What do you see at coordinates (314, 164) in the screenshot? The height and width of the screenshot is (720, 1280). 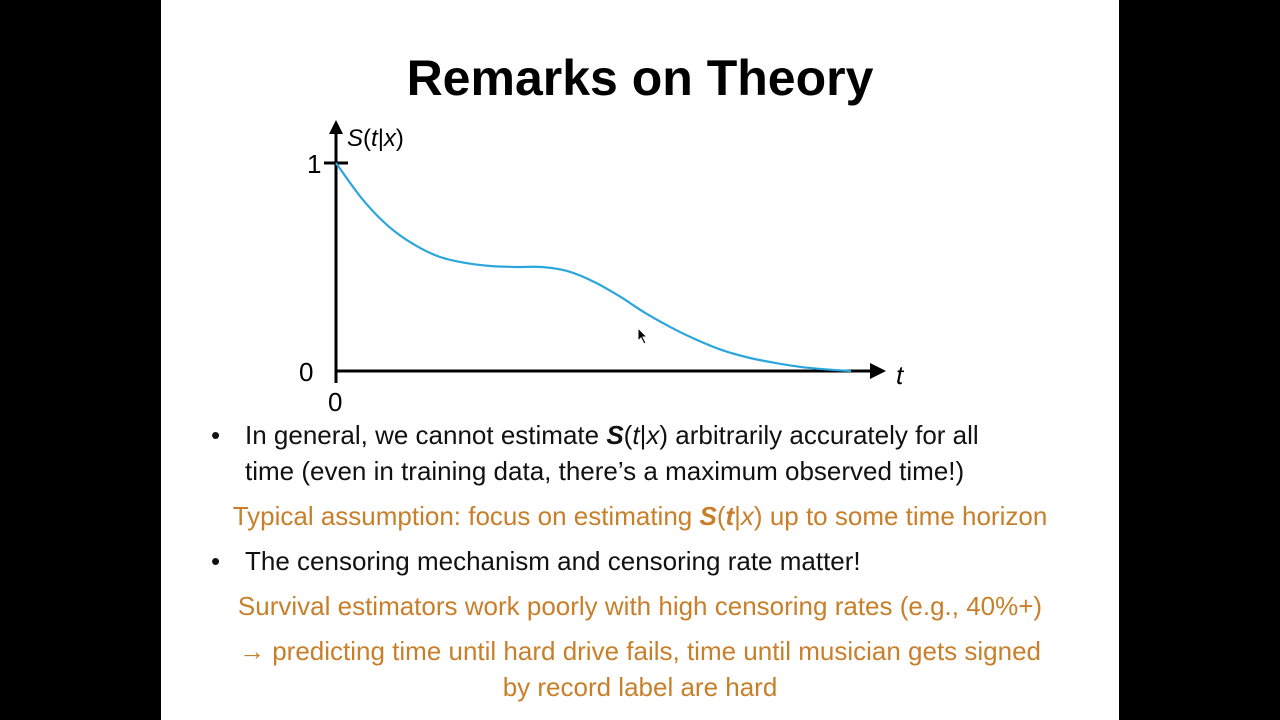 I see `y-tick-label-1: 1` at bounding box center [314, 164].